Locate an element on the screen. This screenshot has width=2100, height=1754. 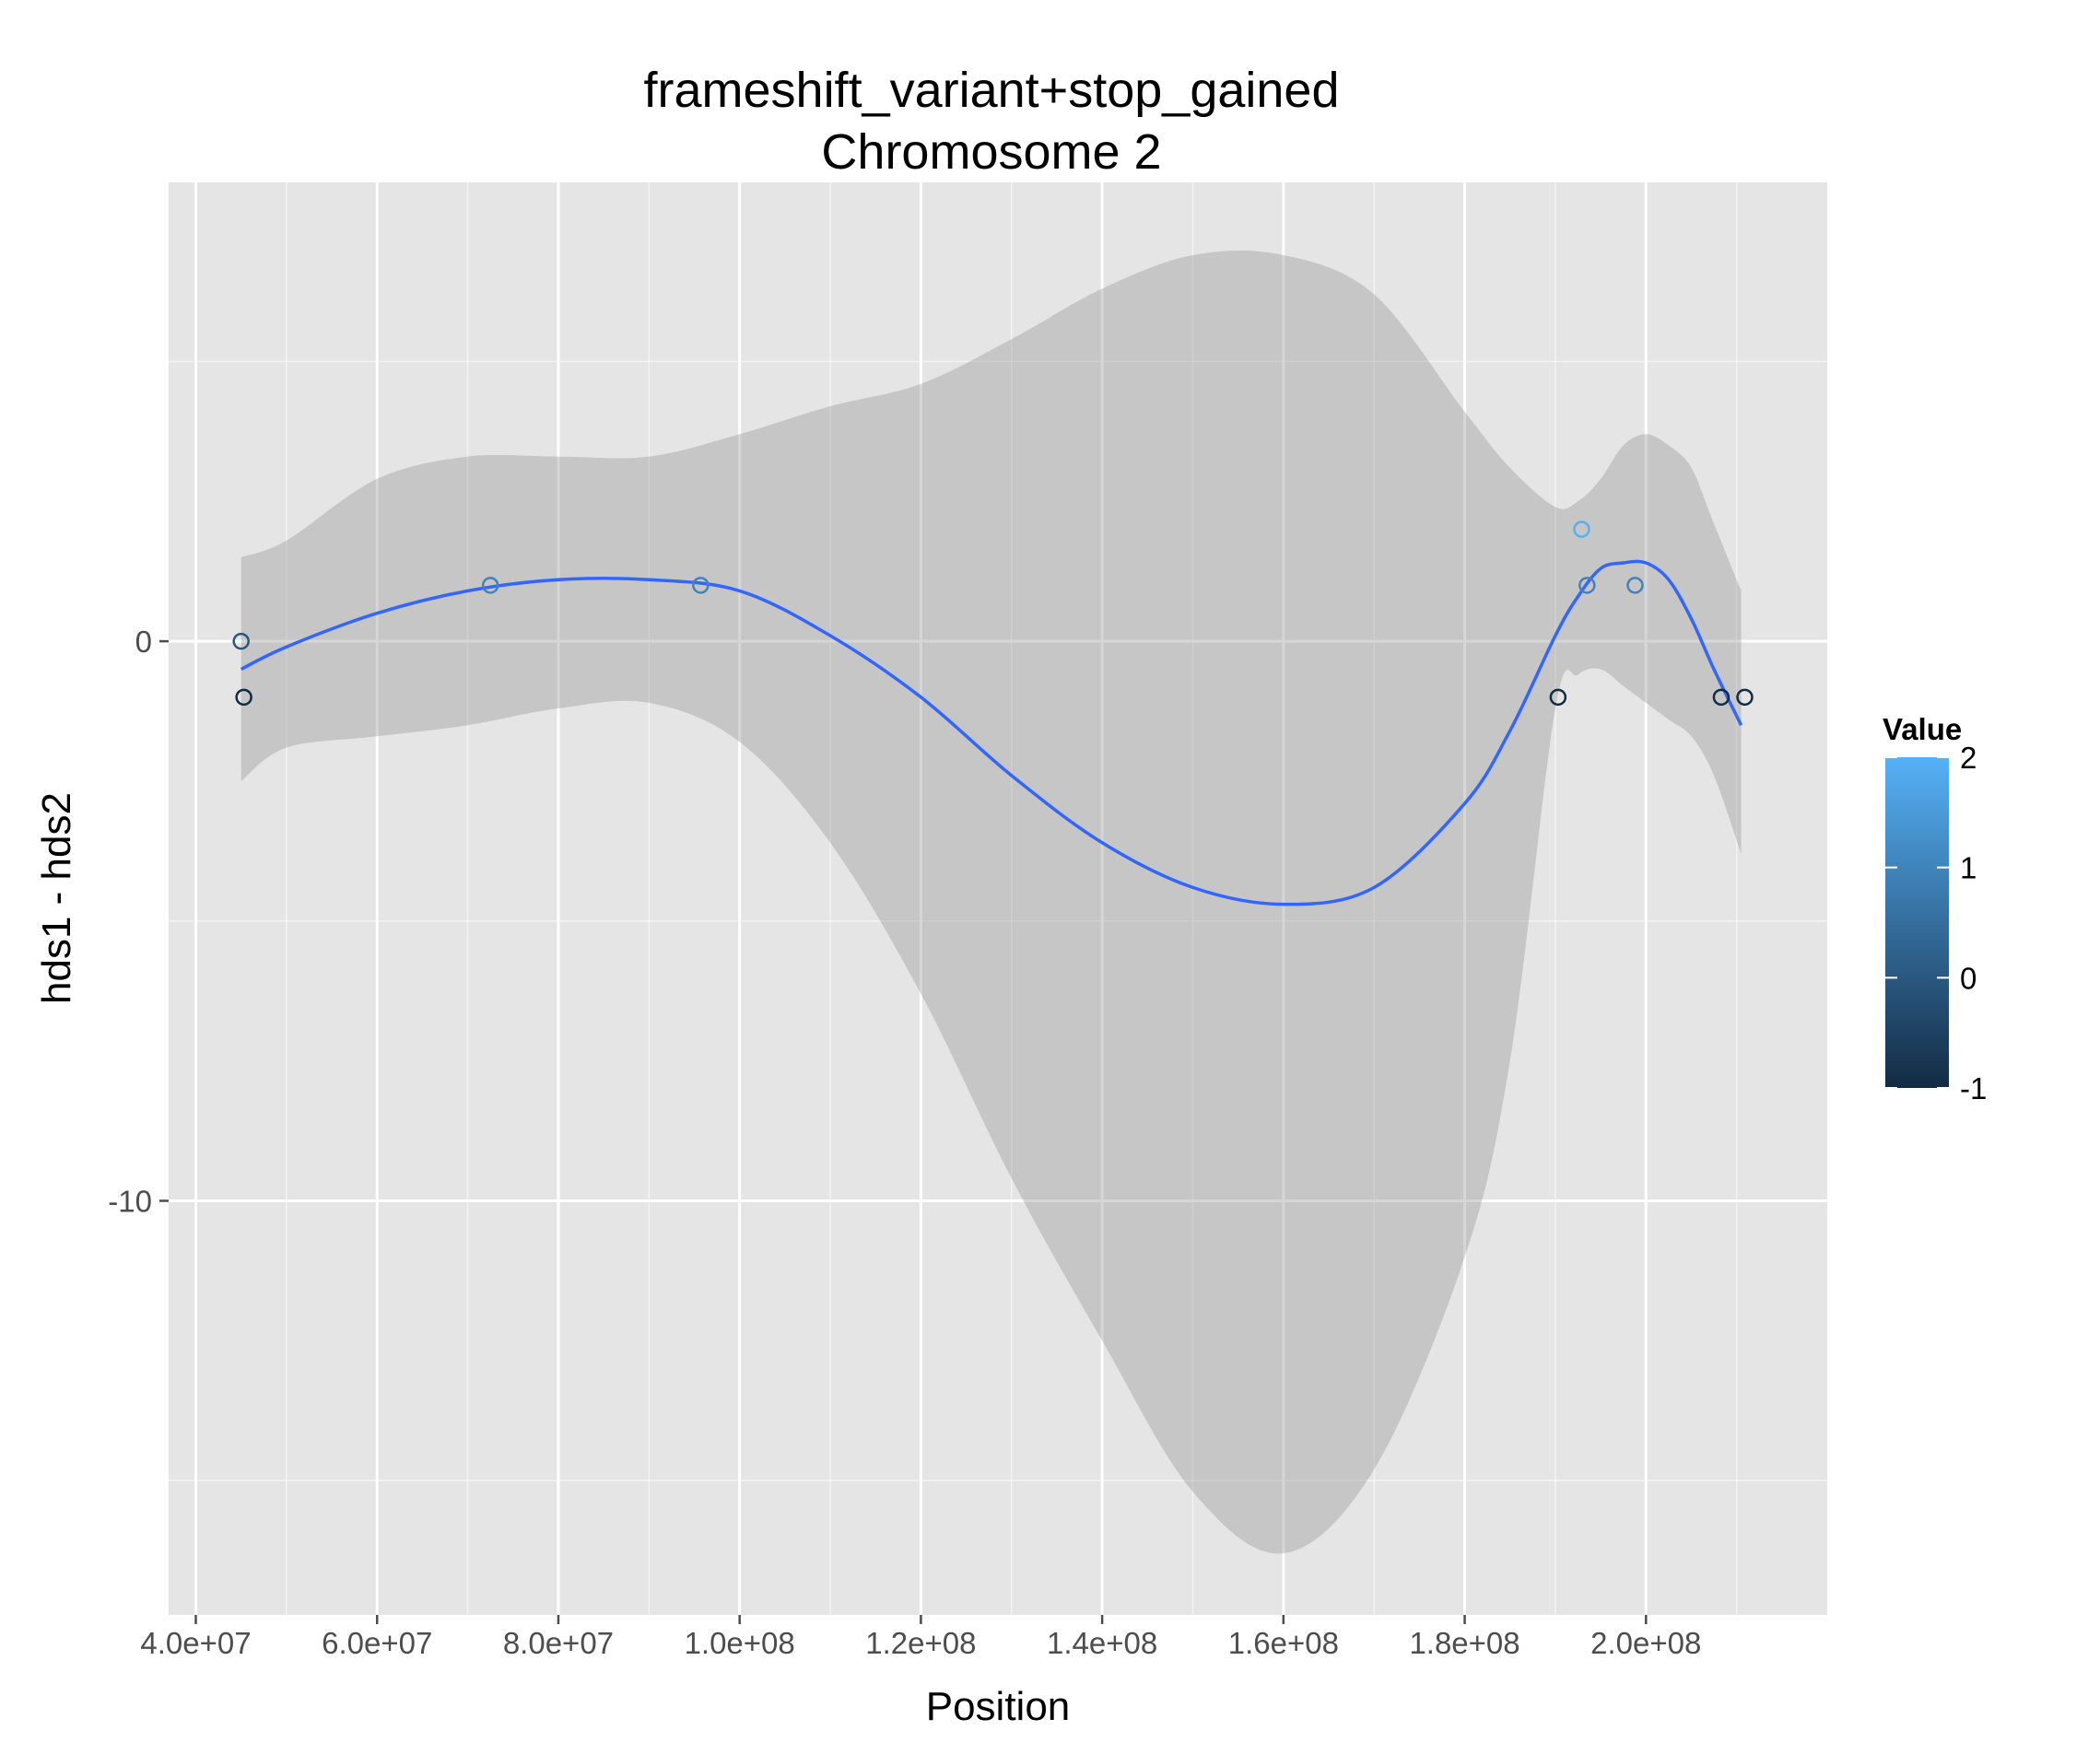
y-axis-ticks: 0 -10 is located at coordinates (139, 922).